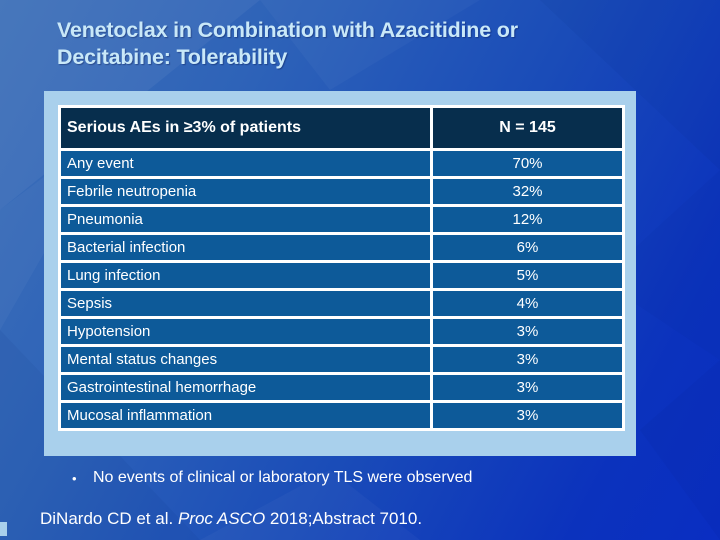 The image size is (720, 540). Describe the element at coordinates (344, 518) in the screenshot. I see `citation-details: 2018;Abstract 7010.` at that location.